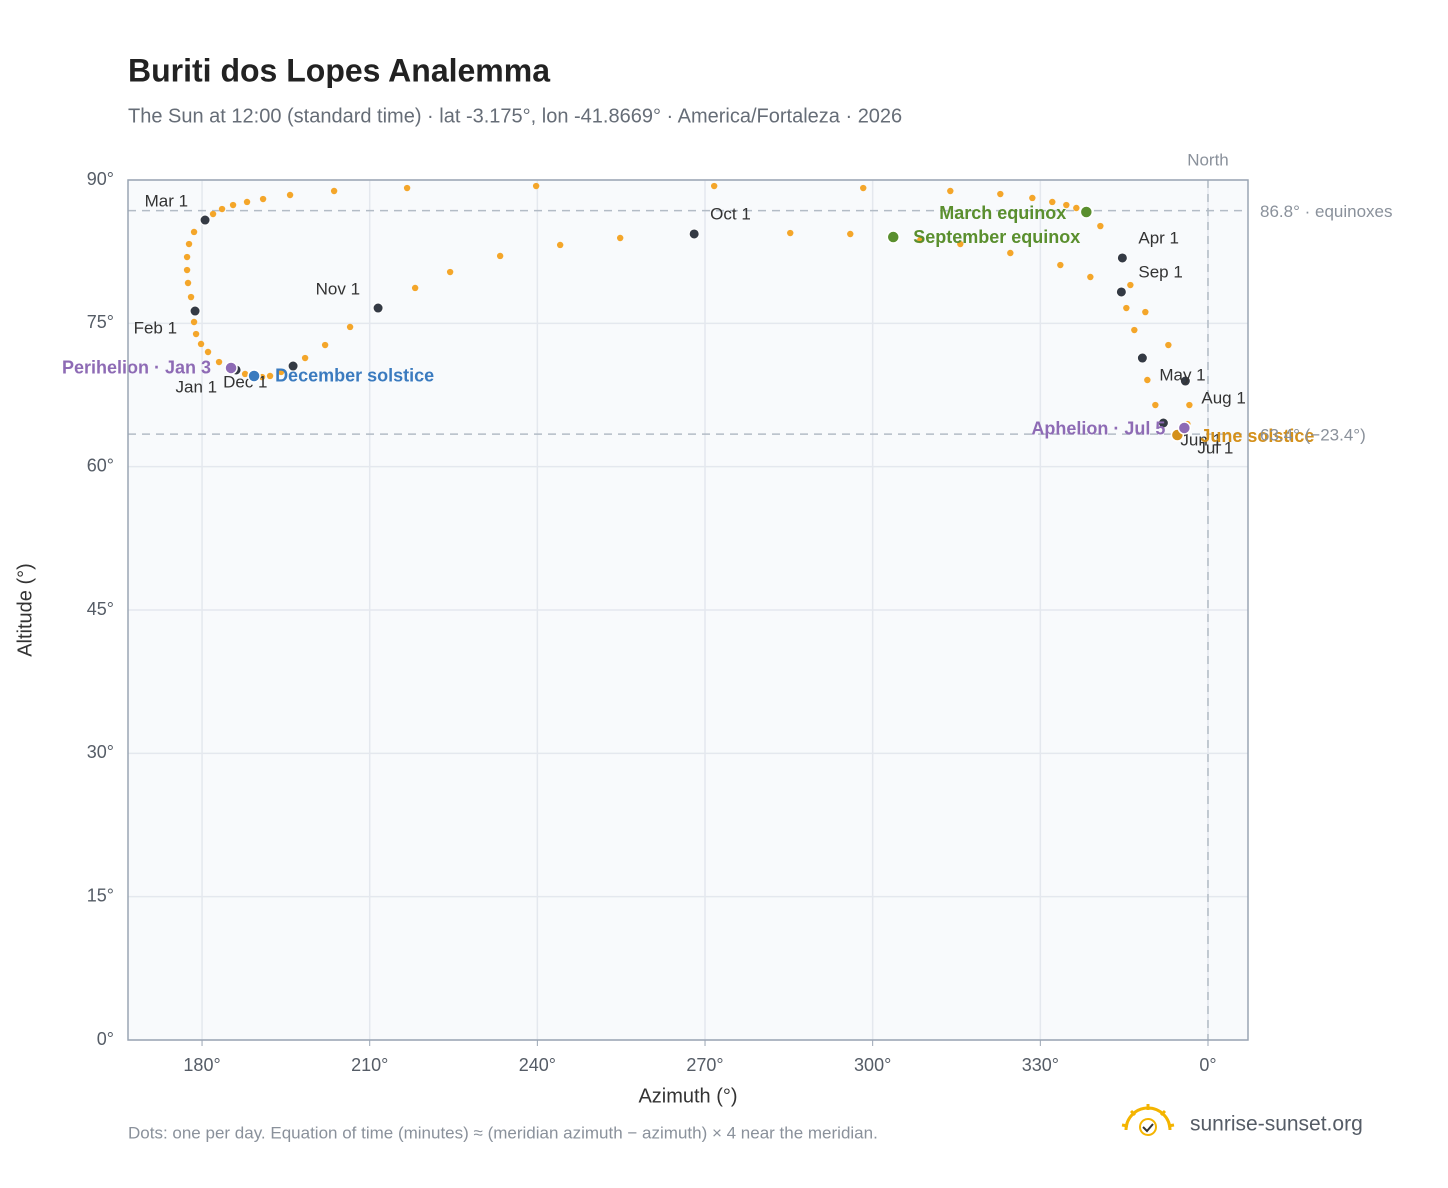 The width and height of the screenshot is (1448, 1188). What do you see at coordinates (100, 322) in the screenshot?
I see `y-tick-label: 75°` at bounding box center [100, 322].